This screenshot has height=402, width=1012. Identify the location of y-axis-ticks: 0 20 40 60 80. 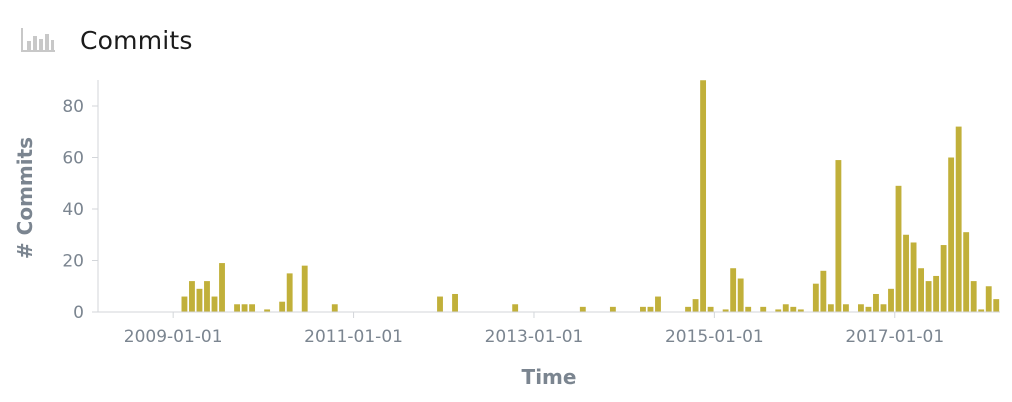
(80, 210).